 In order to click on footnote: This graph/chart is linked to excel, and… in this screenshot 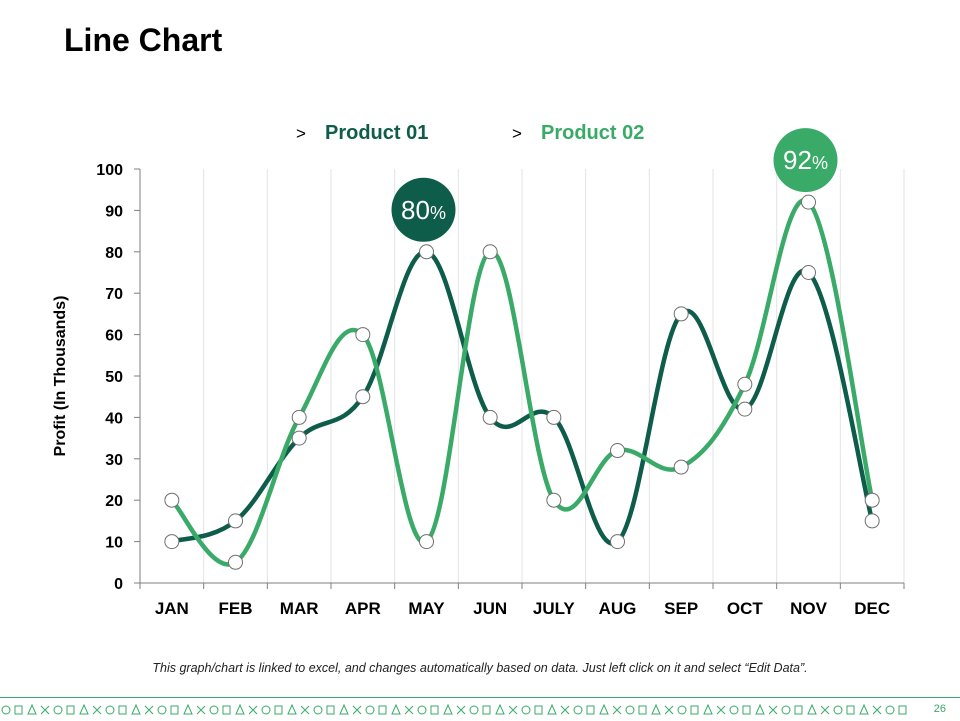, I will do `click(480, 668)`.